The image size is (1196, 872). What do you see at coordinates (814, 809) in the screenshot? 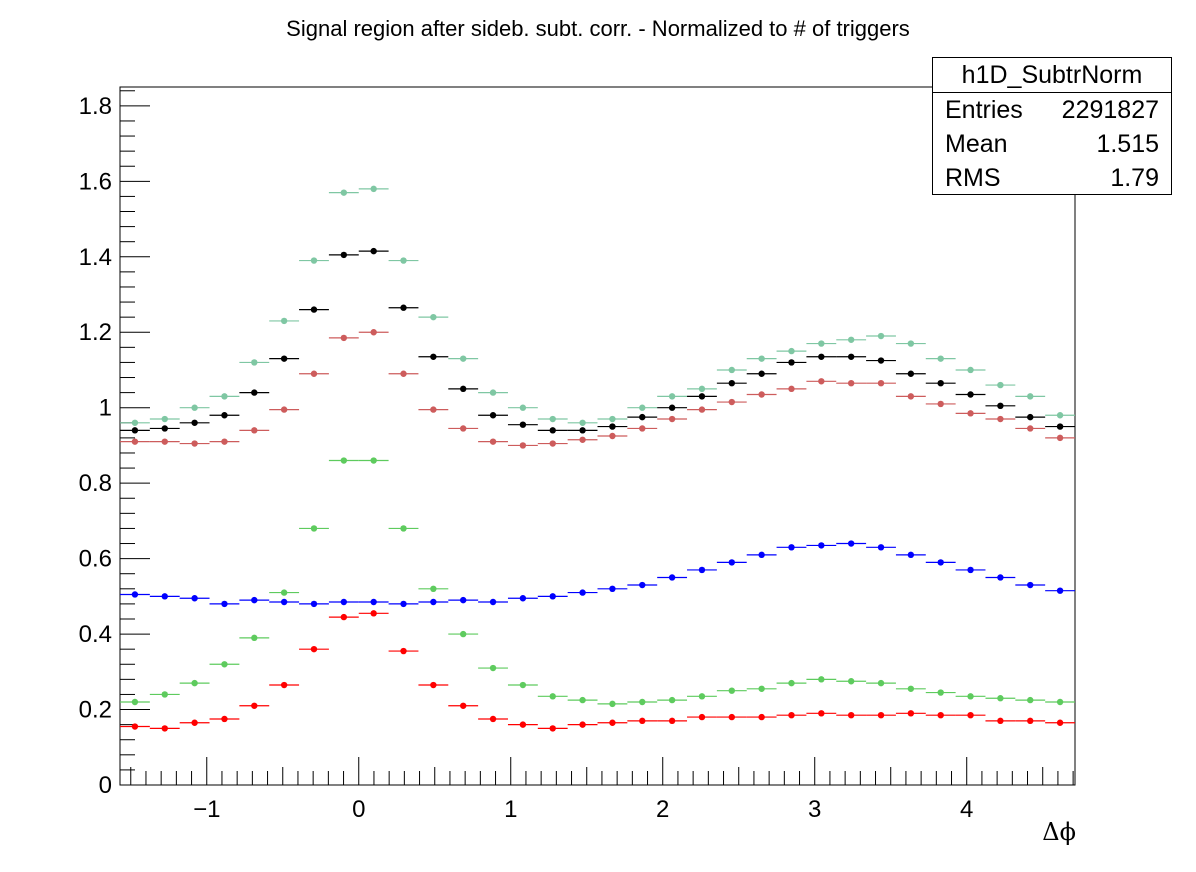
I see `x-tick-label: 3` at bounding box center [814, 809].